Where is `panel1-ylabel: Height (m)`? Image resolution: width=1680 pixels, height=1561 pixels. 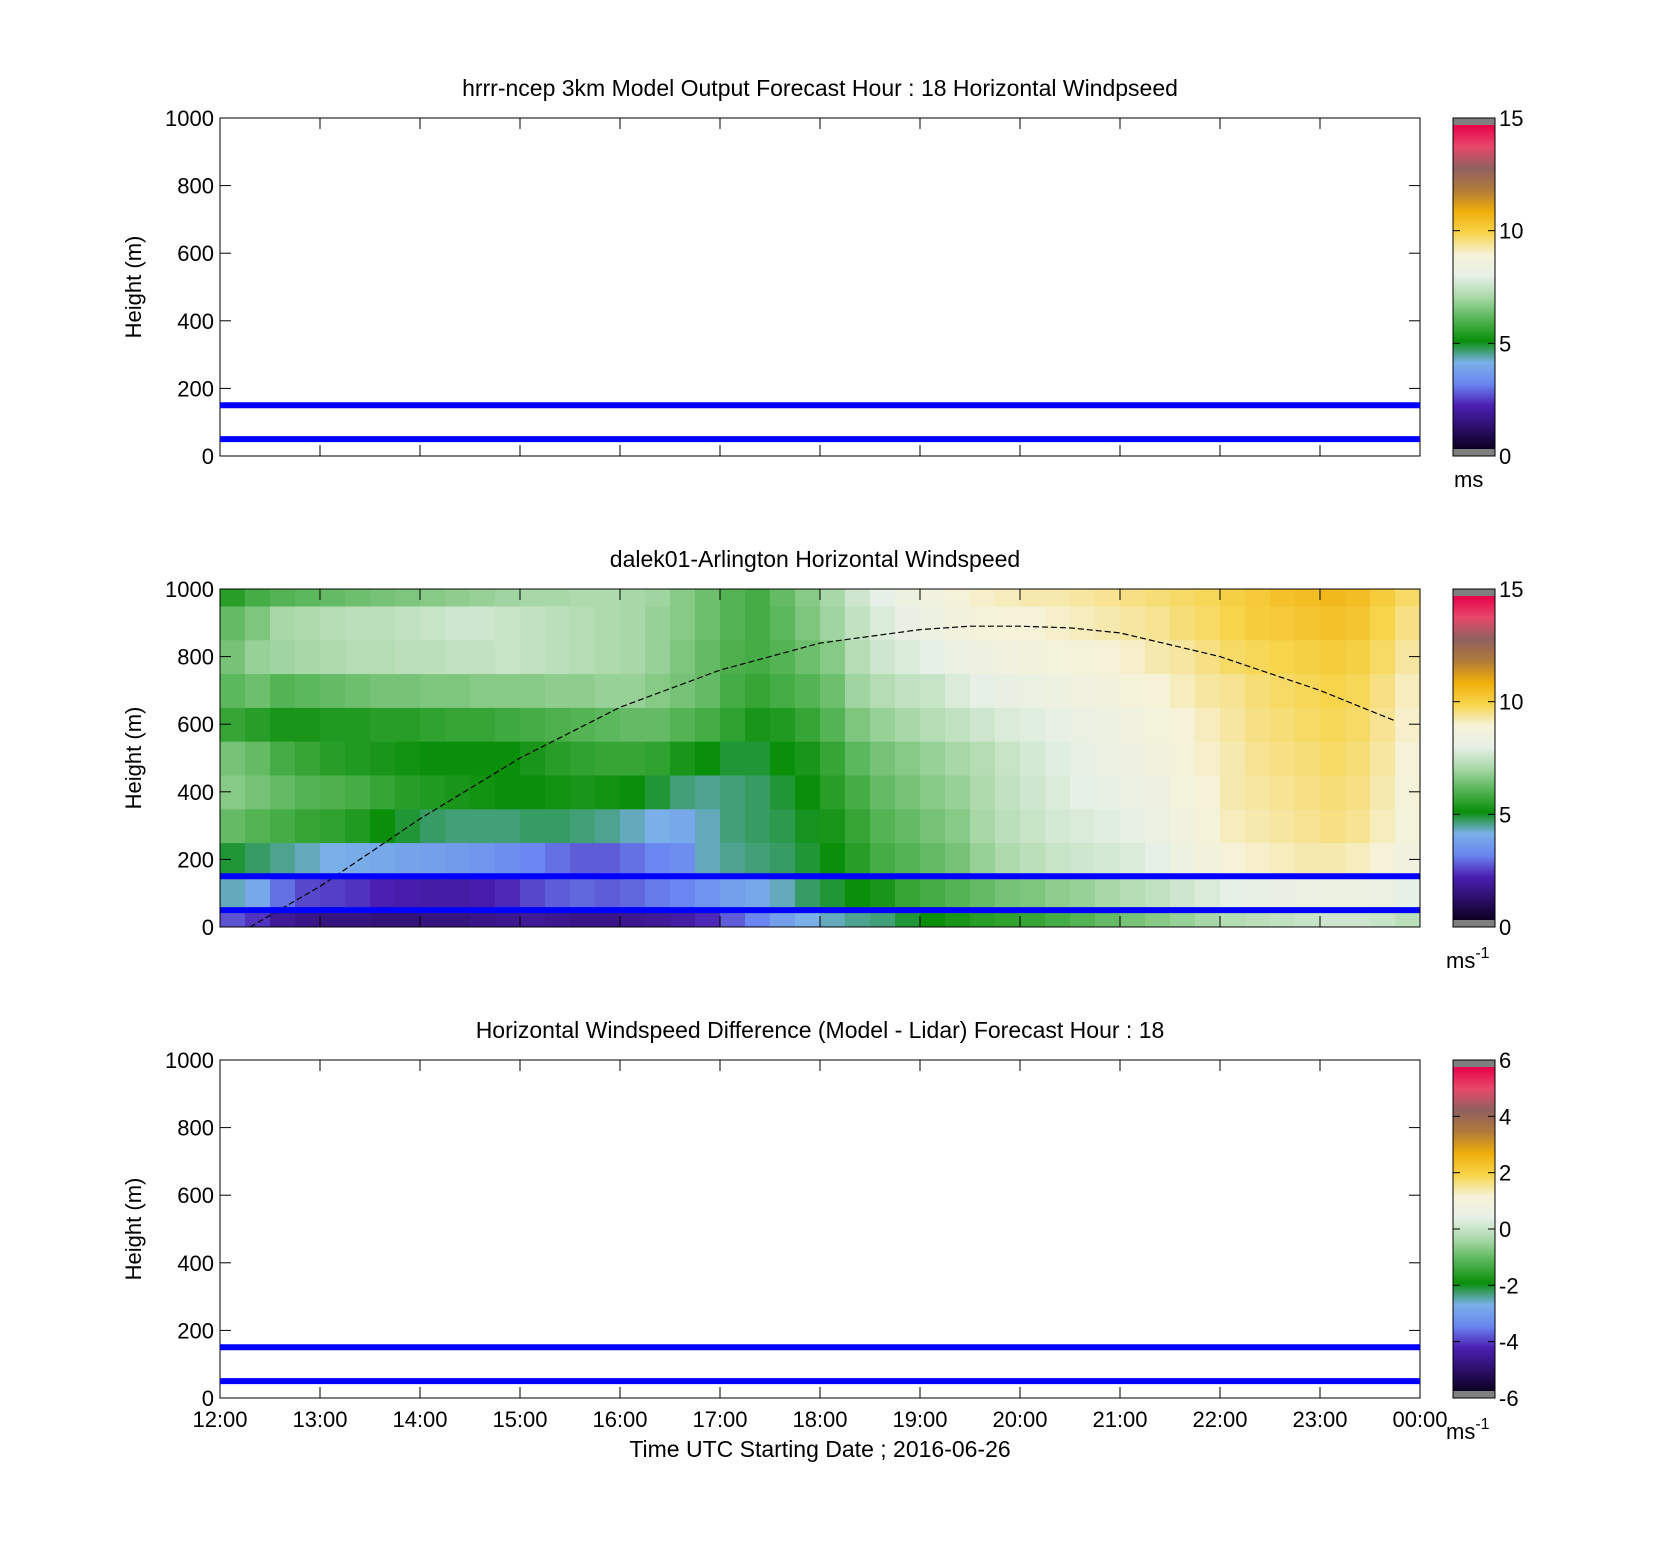 panel1-ylabel: Height (m) is located at coordinates (133, 287).